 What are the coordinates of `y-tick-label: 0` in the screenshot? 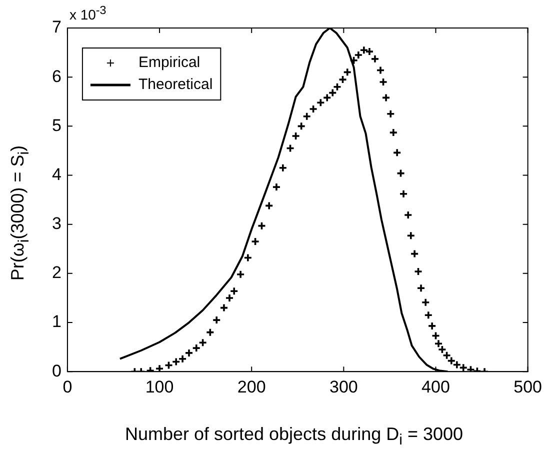 It's located at (57, 370).